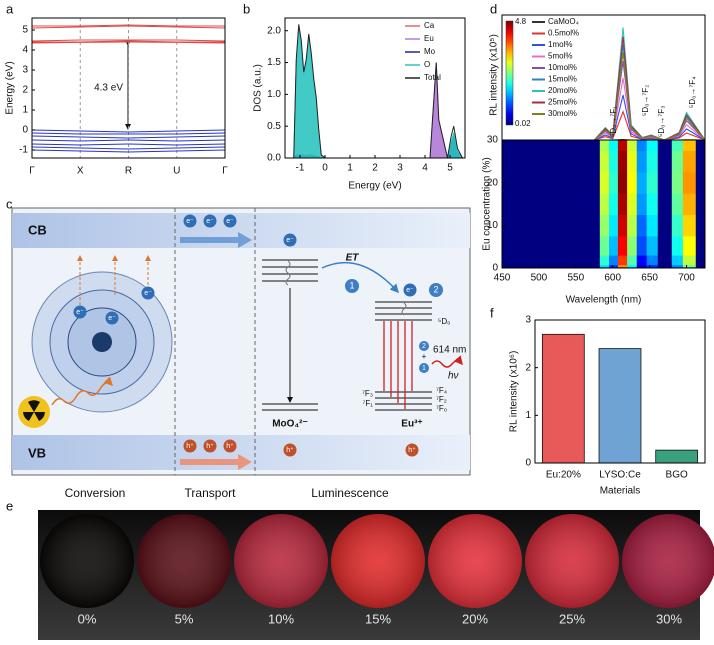 Image resolution: width=714 pixels, height=645 pixels. I want to click on spectrum-line, so click(604, 88).